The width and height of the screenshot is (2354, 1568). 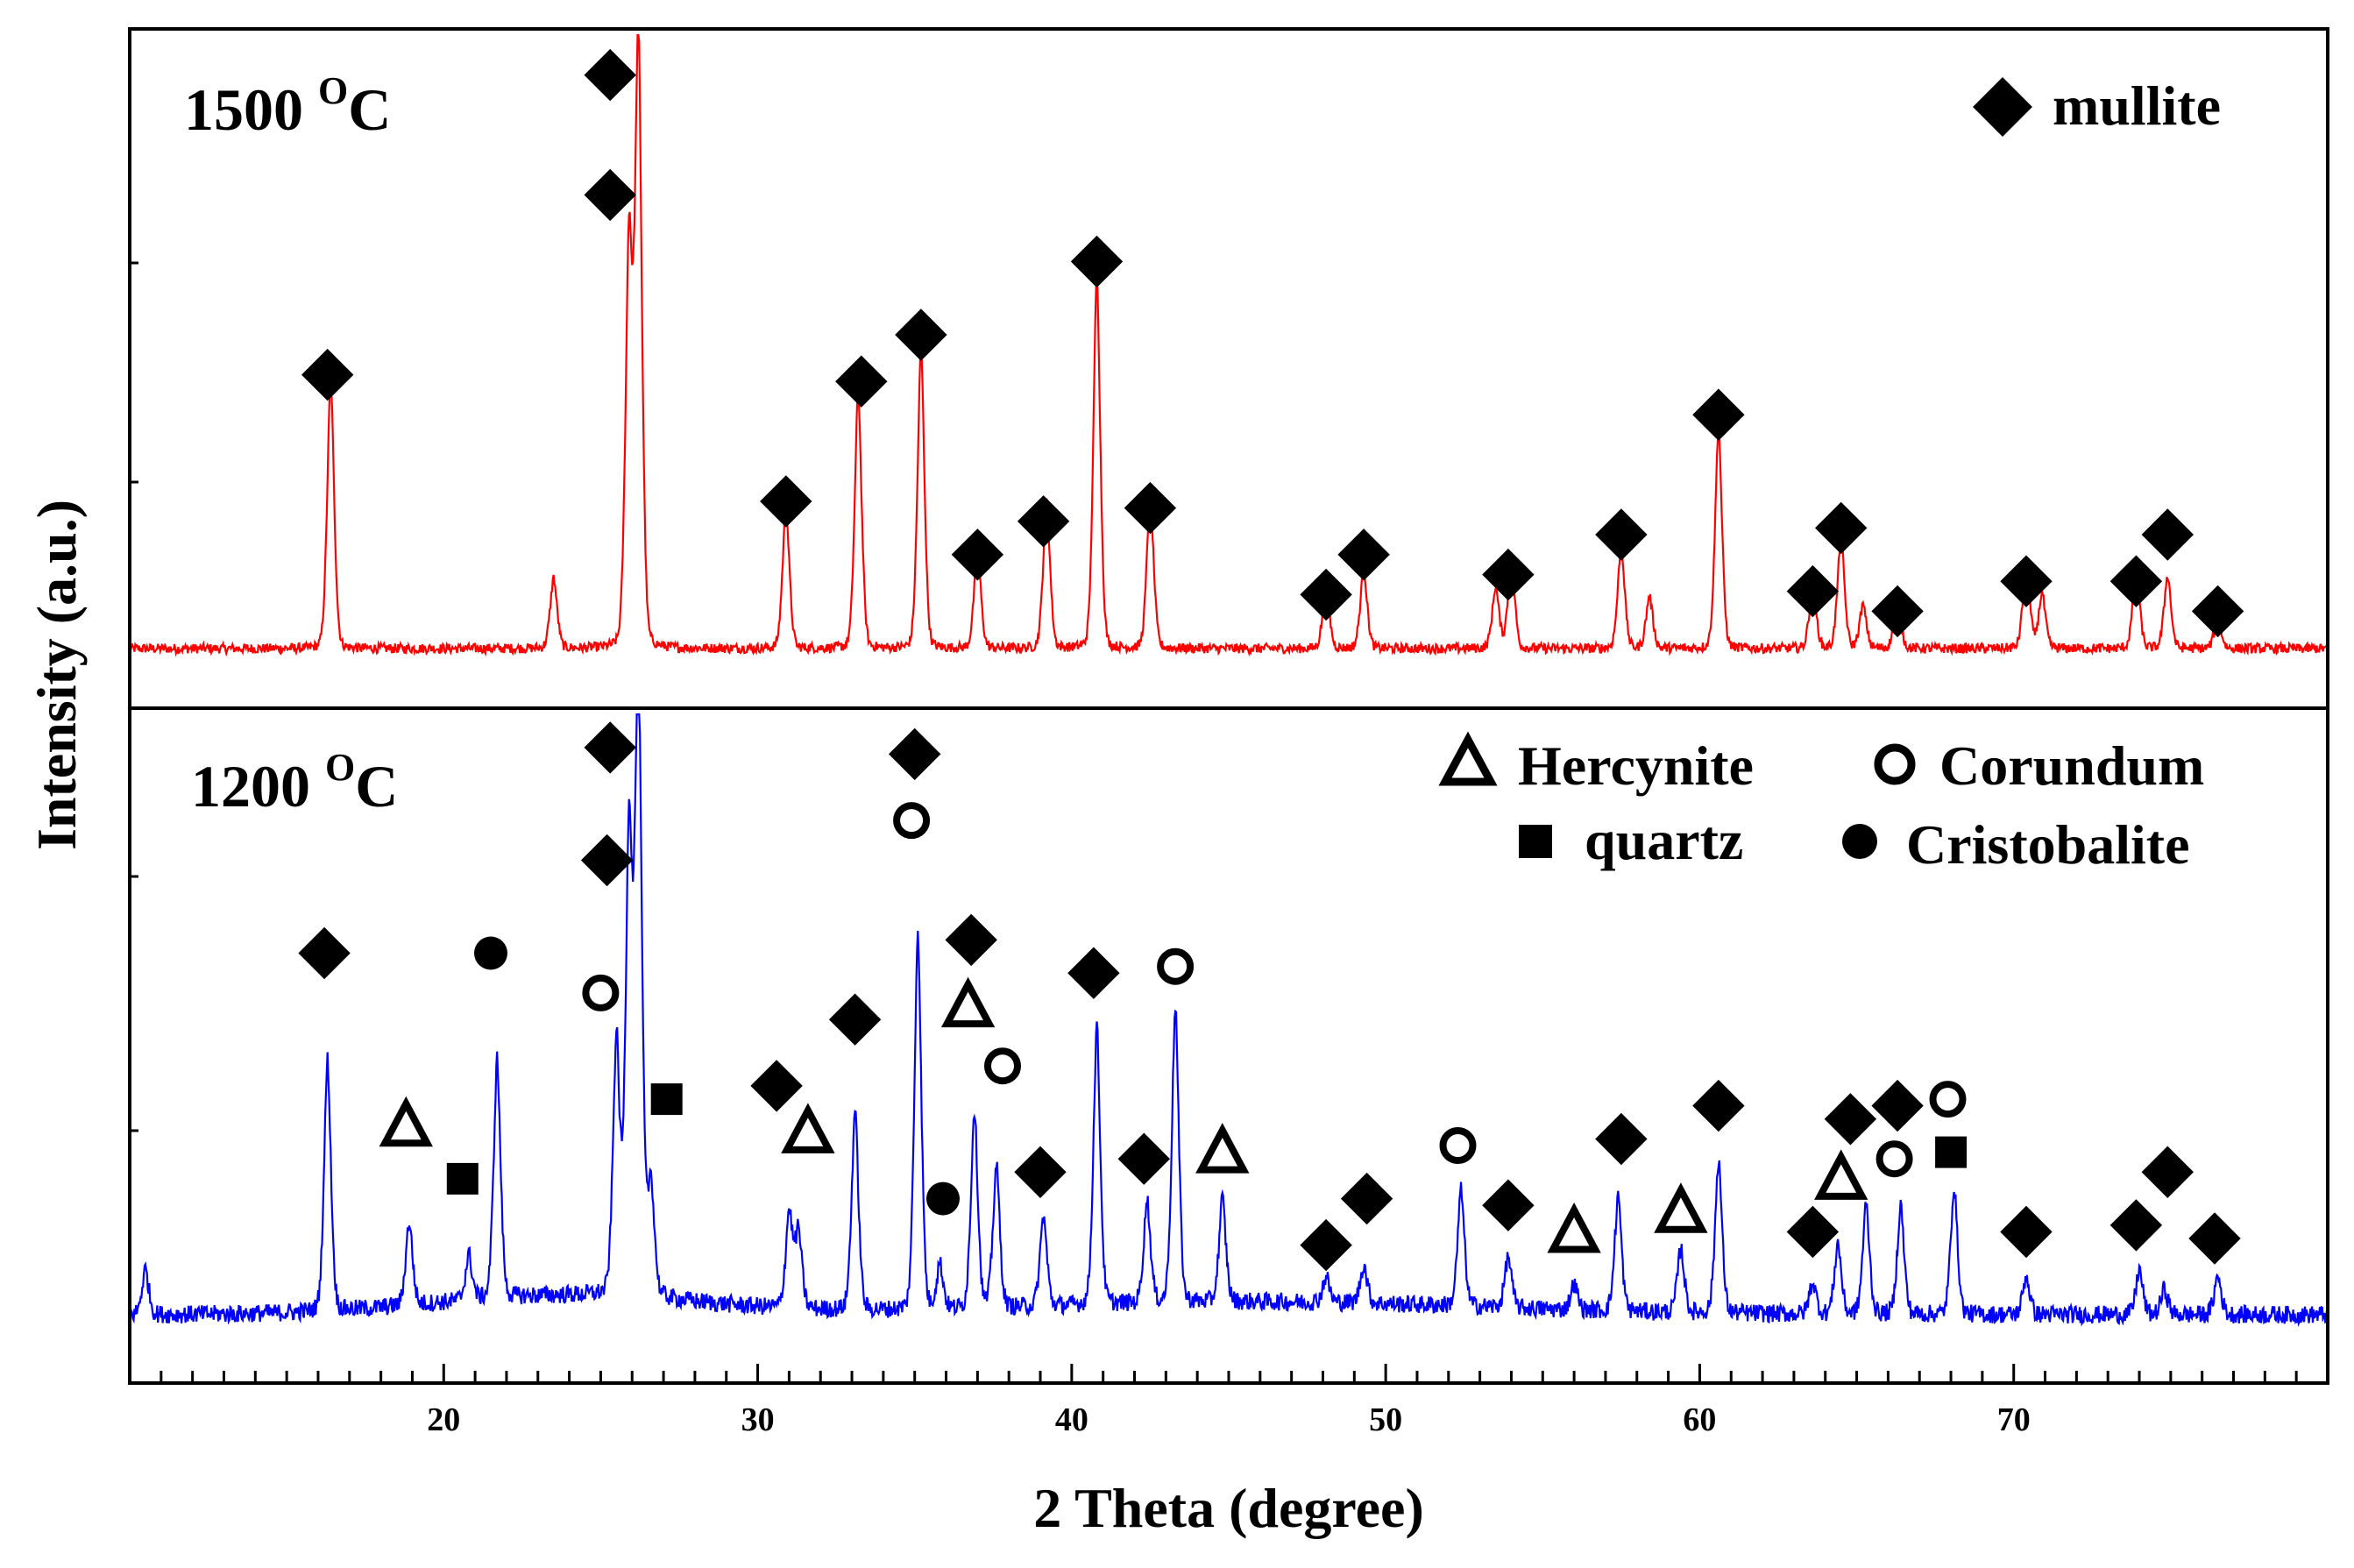 I want to click on legend-mullite-marker, so click(x=2002, y=107).